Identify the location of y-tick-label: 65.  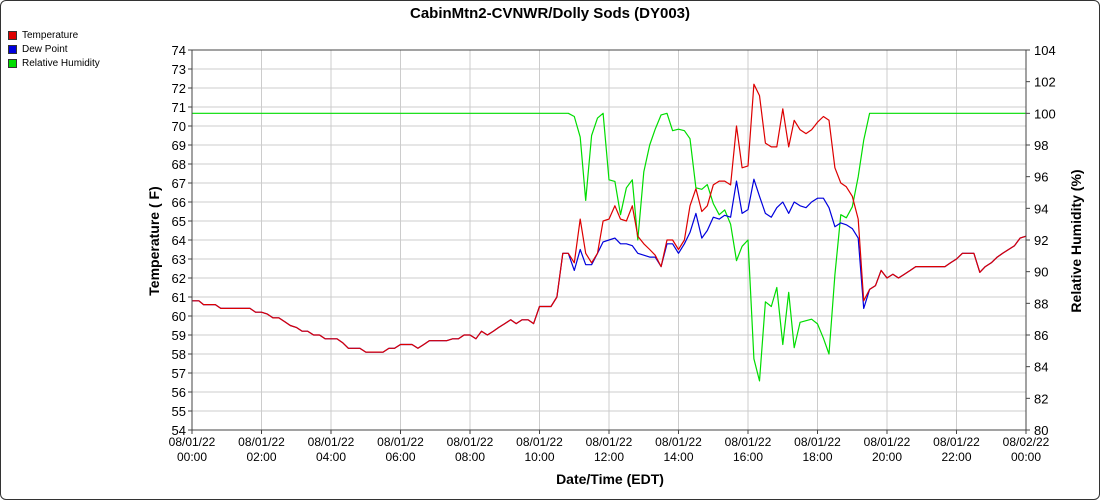
(179, 221).